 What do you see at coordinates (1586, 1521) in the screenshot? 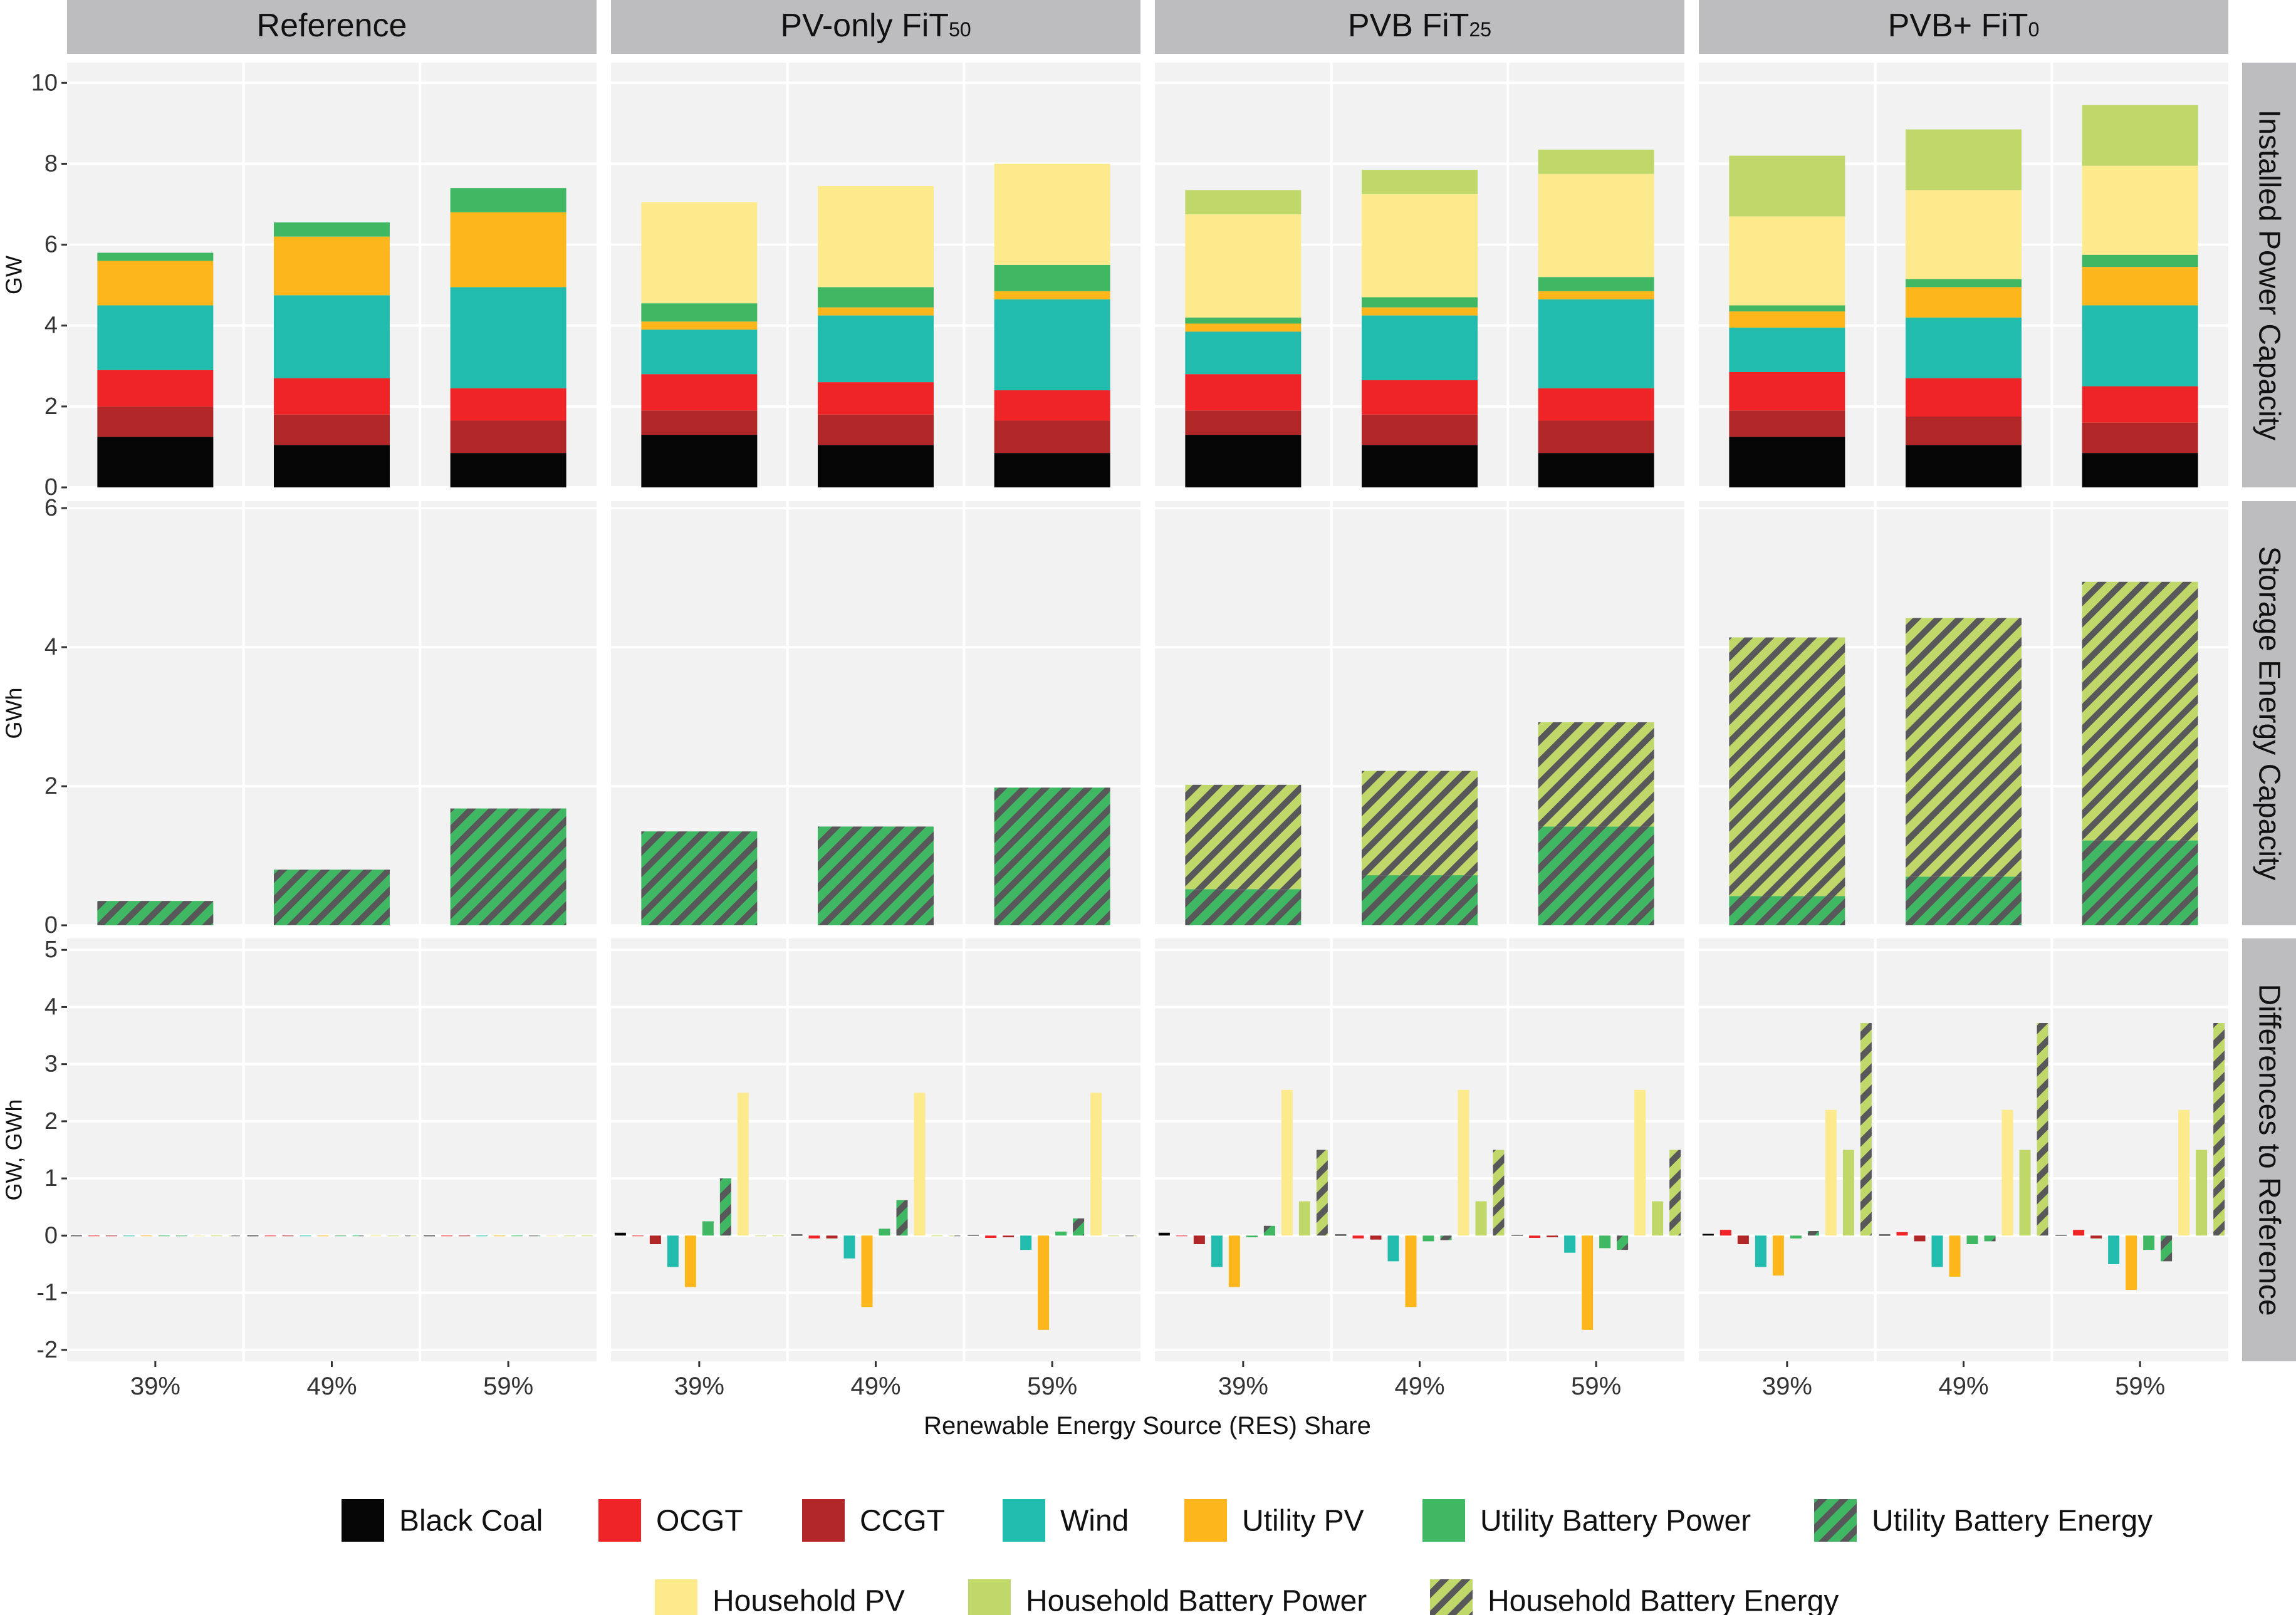
I see `legend-item: Utility Battery Power` at bounding box center [1586, 1521].